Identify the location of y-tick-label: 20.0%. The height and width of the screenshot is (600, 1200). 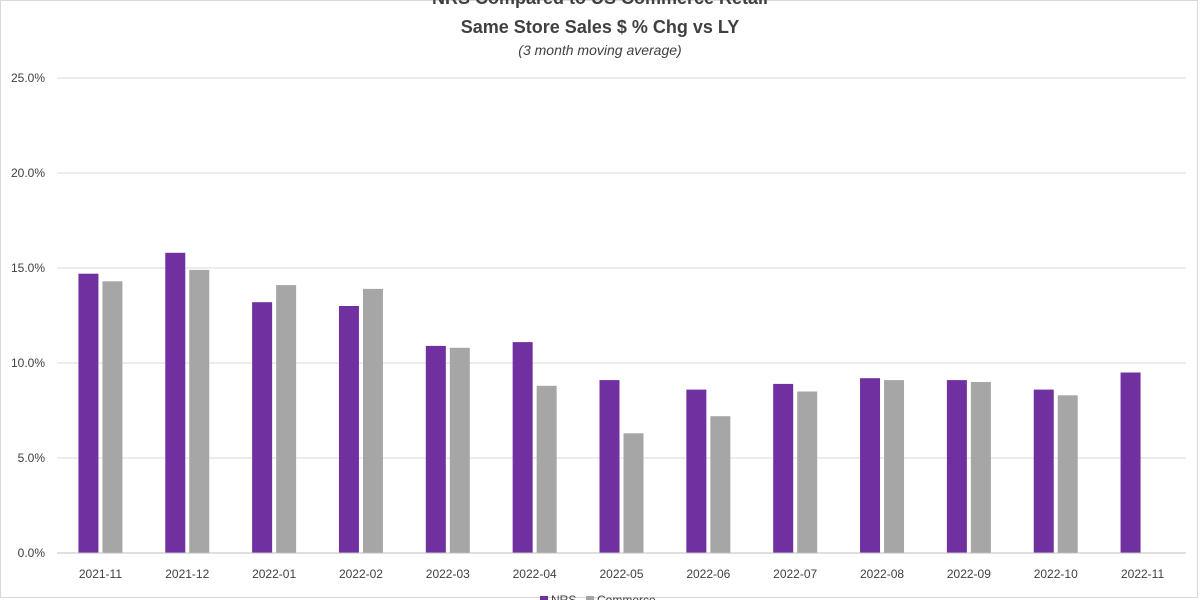
(28, 173).